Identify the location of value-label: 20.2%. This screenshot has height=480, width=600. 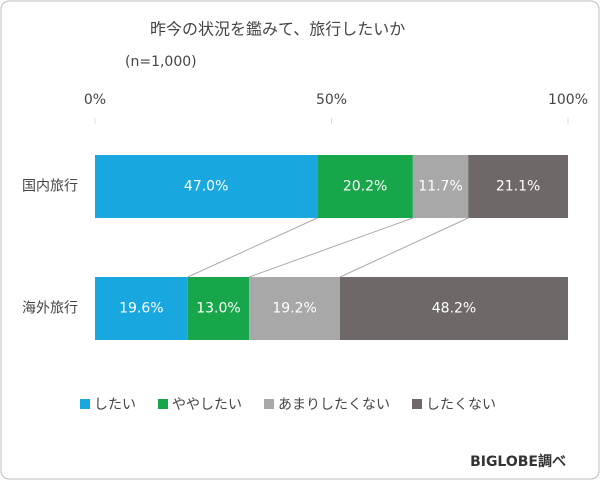
(365, 187).